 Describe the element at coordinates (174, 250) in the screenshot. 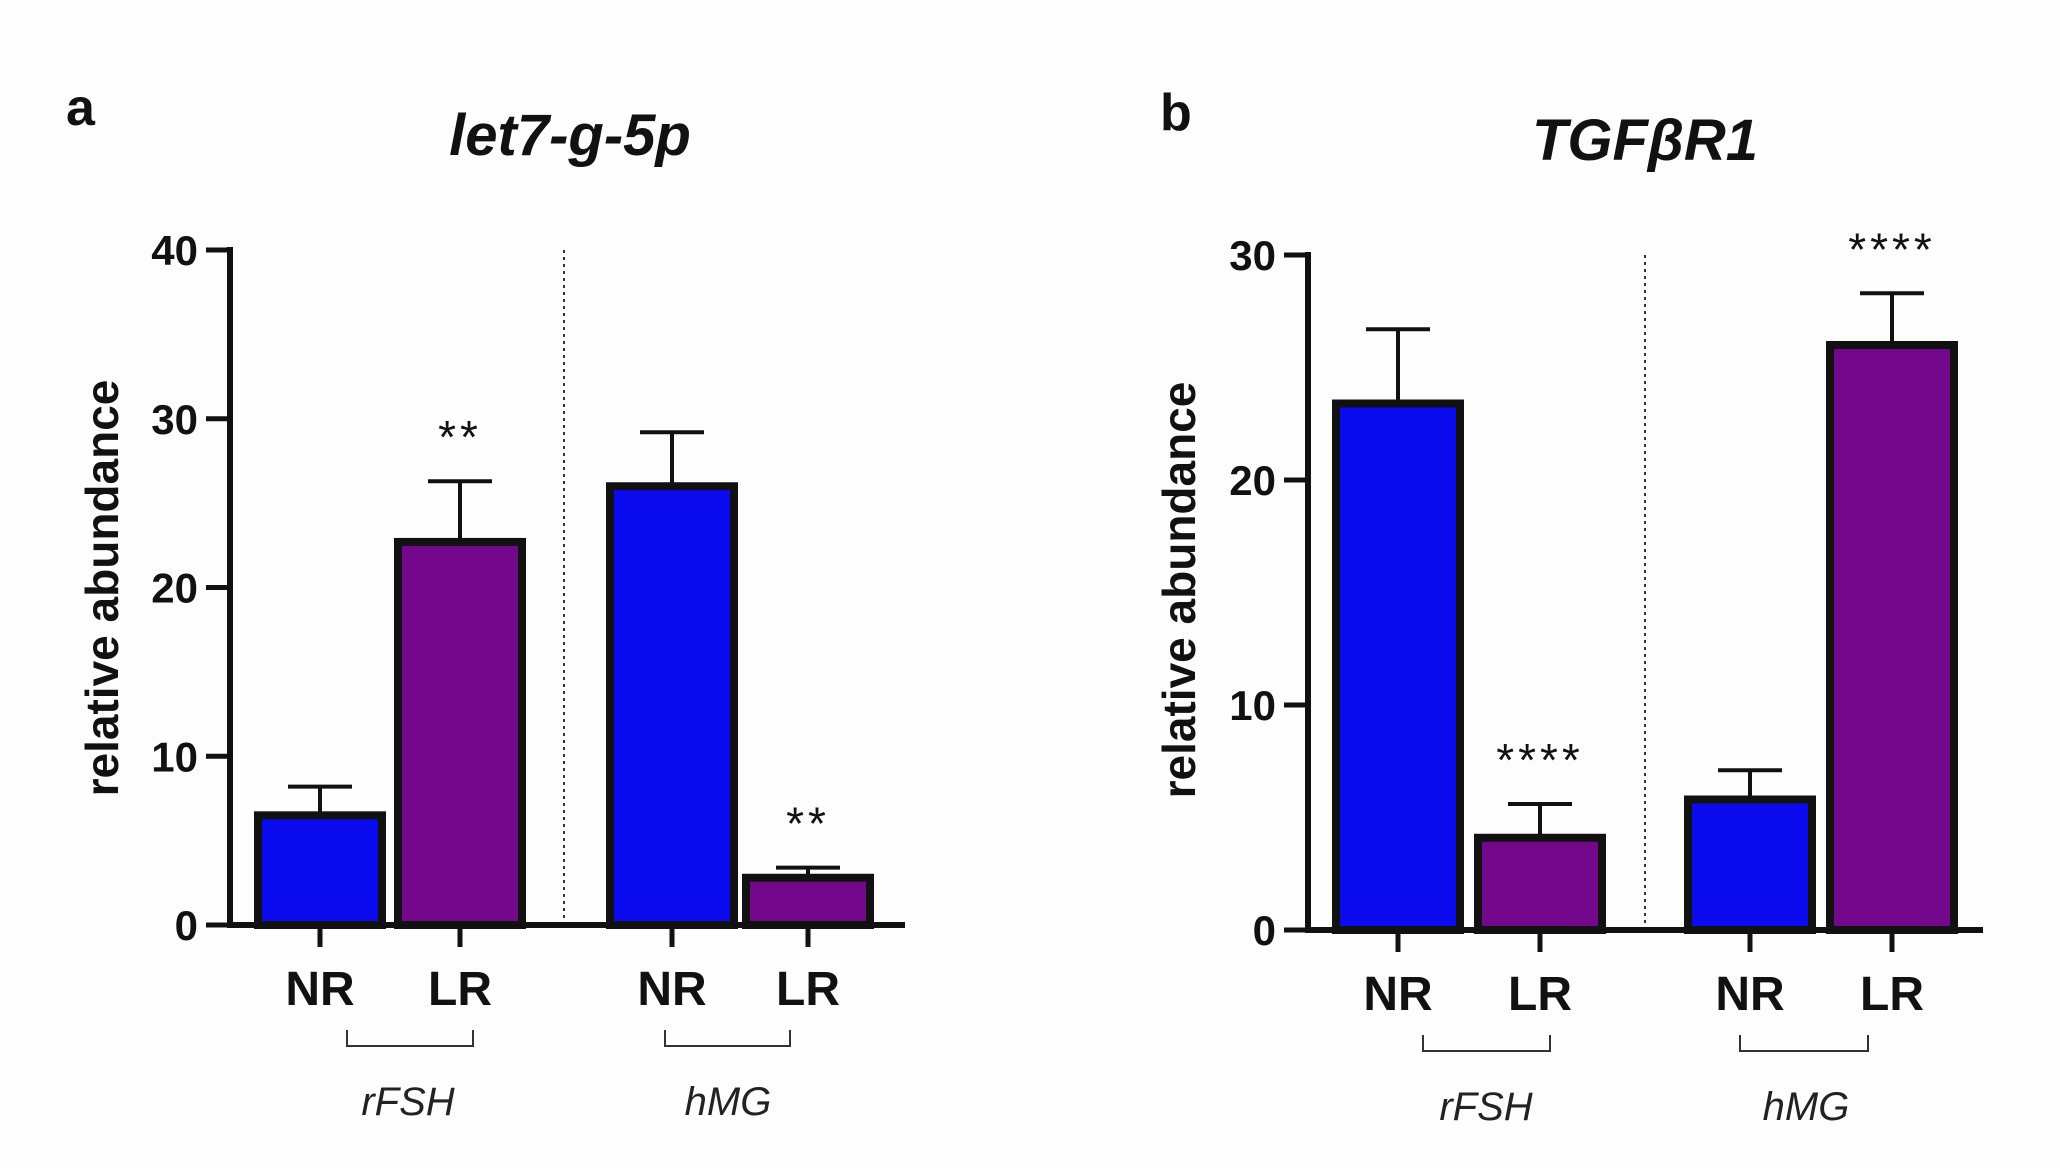

I see `y-tick-label: 40` at that location.